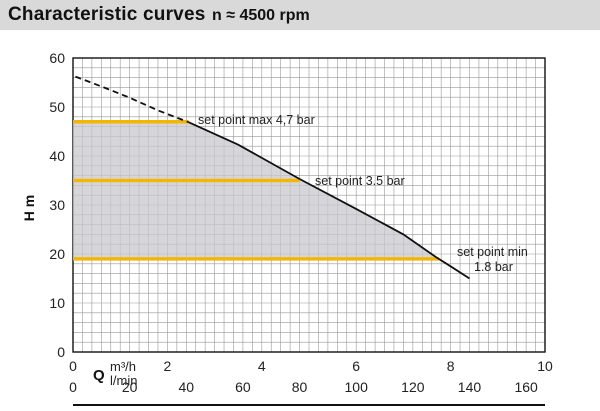 Image resolution: width=600 pixels, height=411 pixels. I want to click on x-tick-label-lmin: 120, so click(413, 387).